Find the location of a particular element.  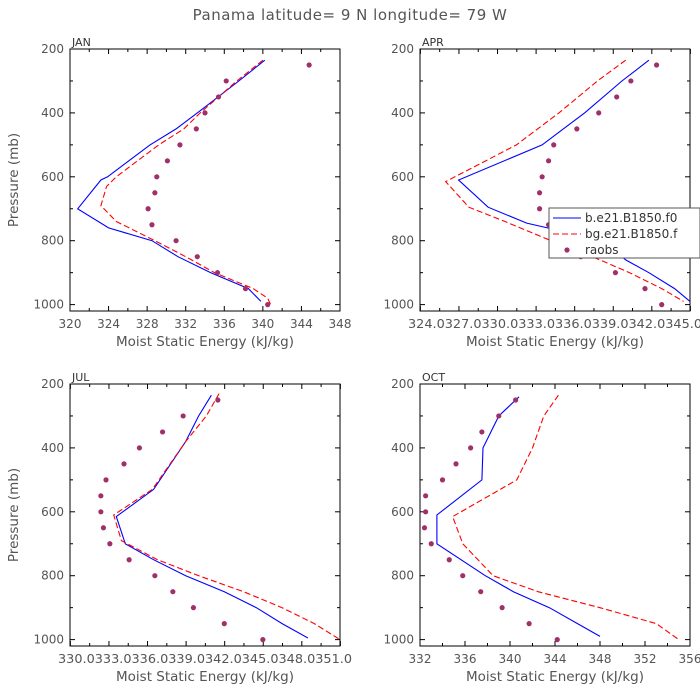

legend-marker-dot is located at coordinates (567, 250).